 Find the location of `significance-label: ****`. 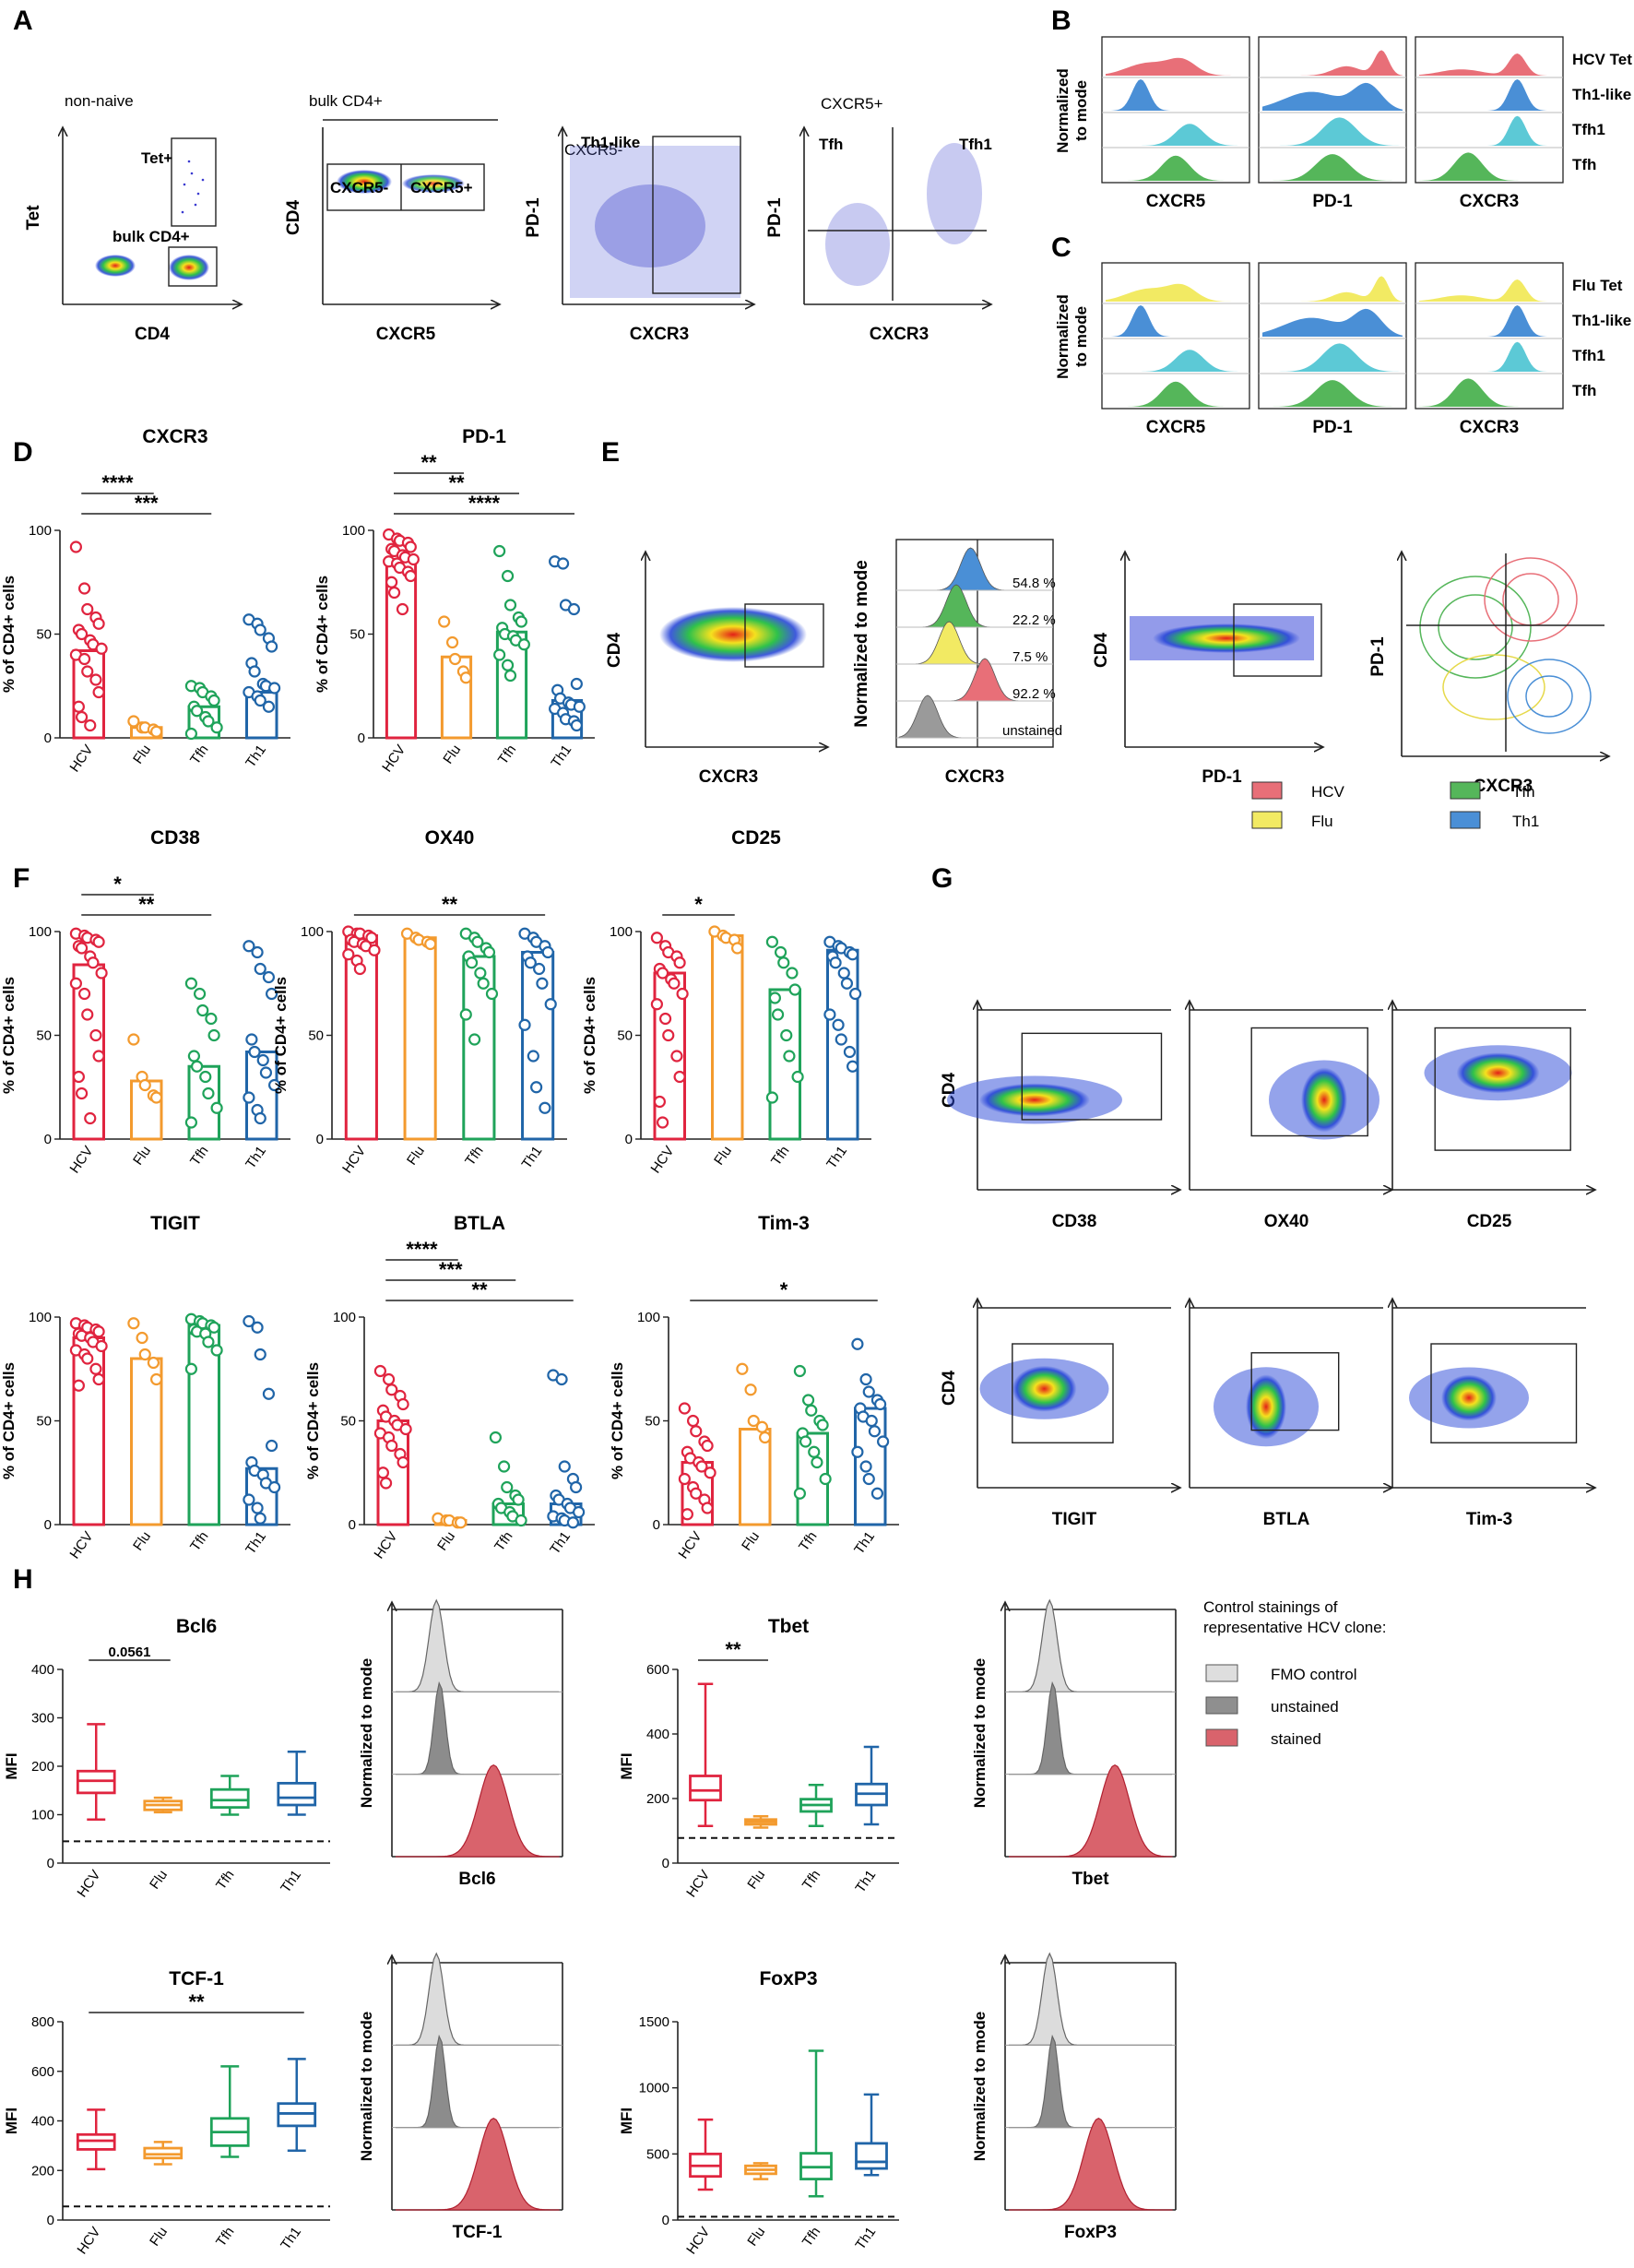

significance-label: **** is located at coordinates (485, 503).